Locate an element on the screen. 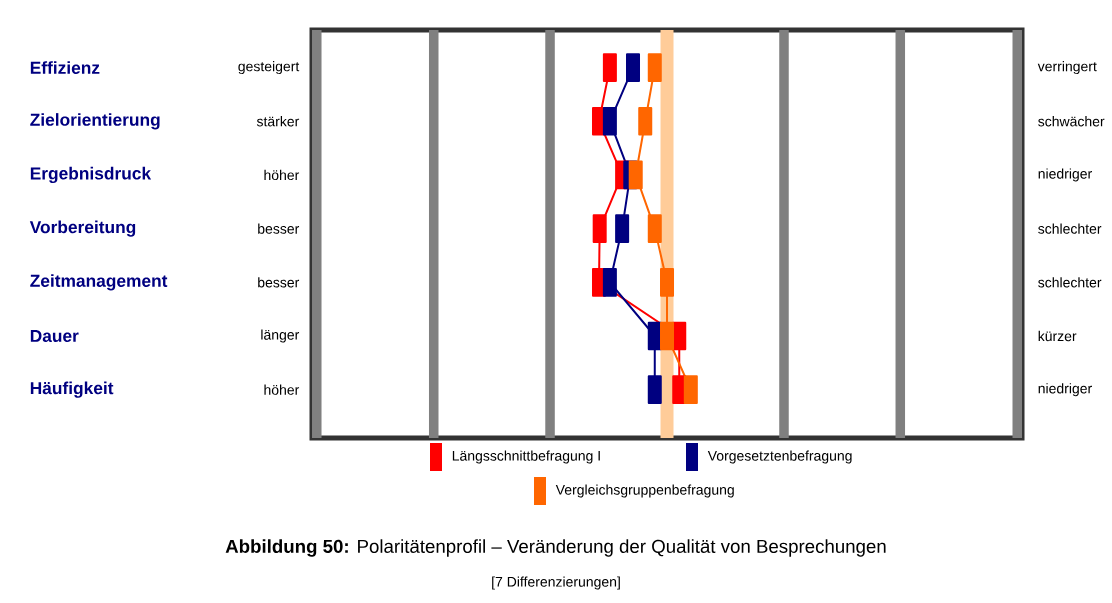  text: verringert is located at coordinates (1067, 68).